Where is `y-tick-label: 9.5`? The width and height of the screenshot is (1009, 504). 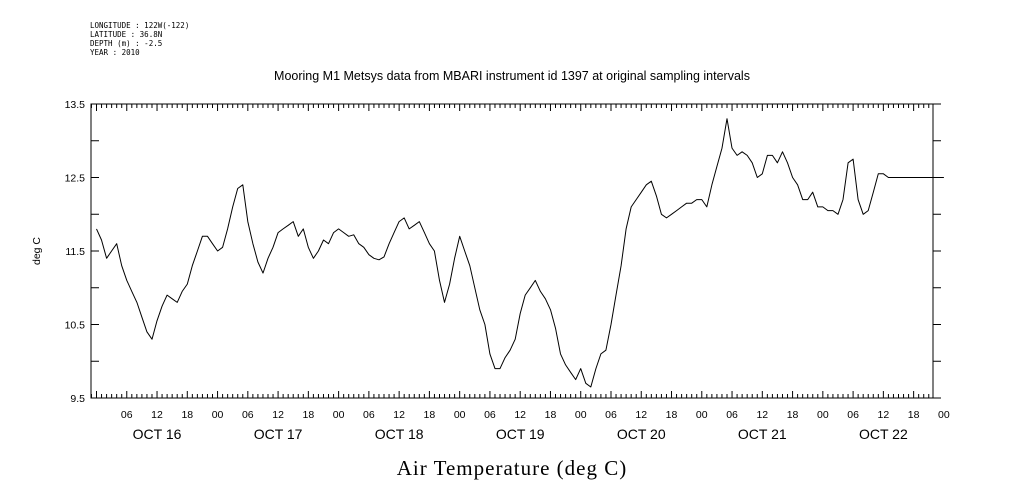 y-tick-label: 9.5 is located at coordinates (77, 399).